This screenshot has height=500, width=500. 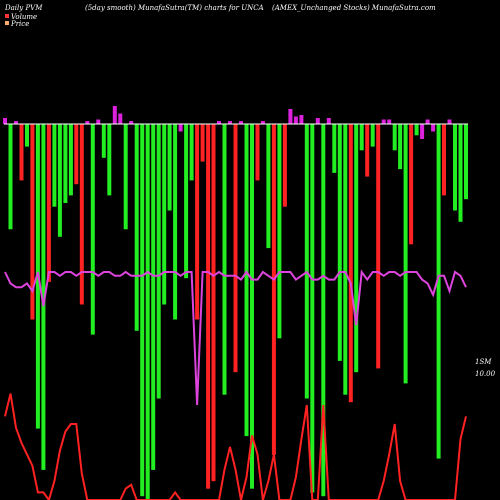 What do you see at coordinates (7, 23) in the screenshot?
I see `legend-swatch-price` at bounding box center [7, 23].